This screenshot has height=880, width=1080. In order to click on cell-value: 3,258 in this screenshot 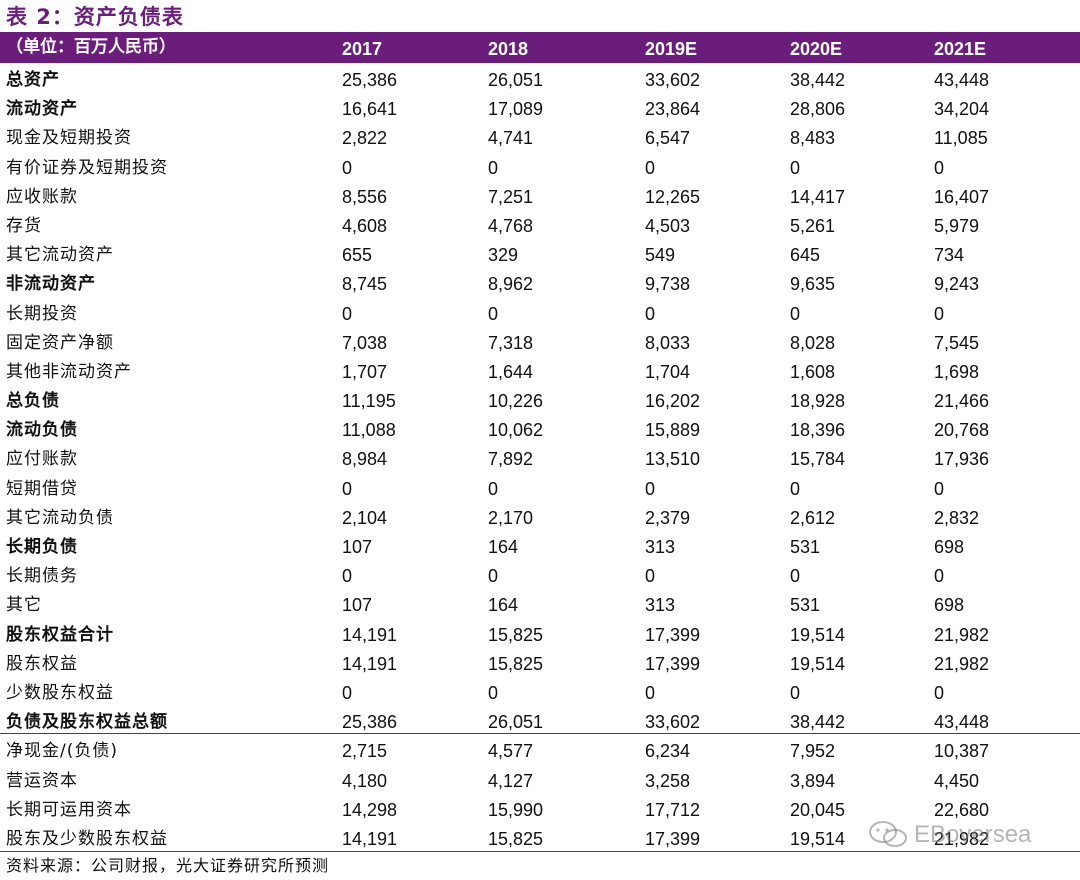, I will do `click(668, 780)`.